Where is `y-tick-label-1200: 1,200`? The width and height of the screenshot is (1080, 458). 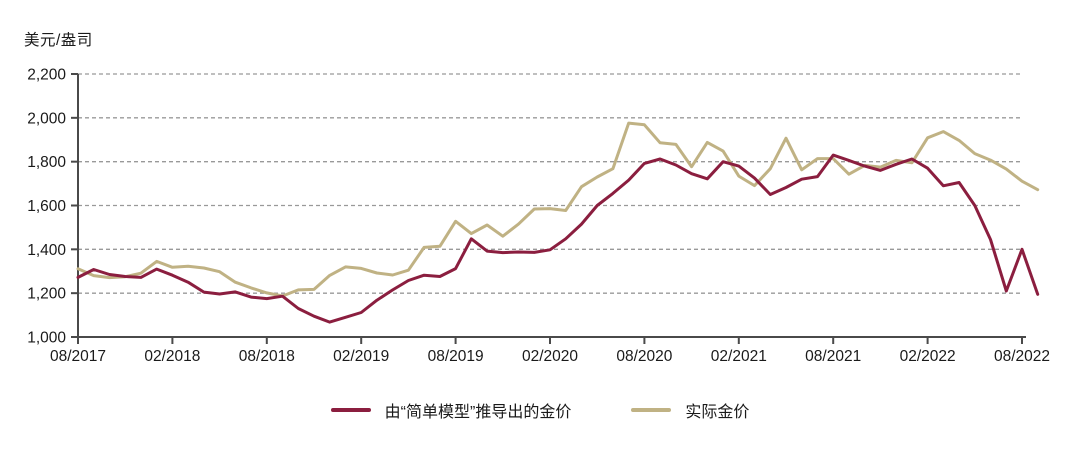
y-tick-label-1200: 1,200 is located at coordinates (46, 294).